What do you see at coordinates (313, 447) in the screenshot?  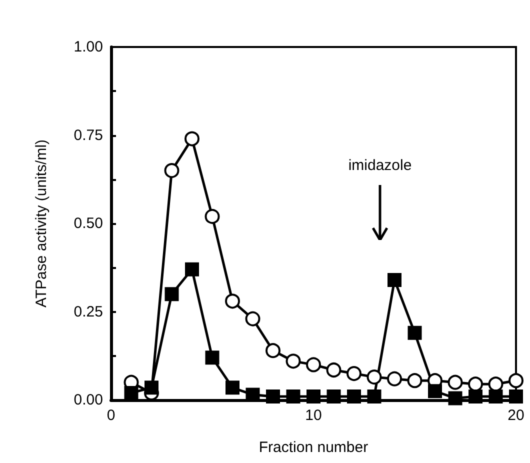 I see `x-axis-title: Fraction number` at bounding box center [313, 447].